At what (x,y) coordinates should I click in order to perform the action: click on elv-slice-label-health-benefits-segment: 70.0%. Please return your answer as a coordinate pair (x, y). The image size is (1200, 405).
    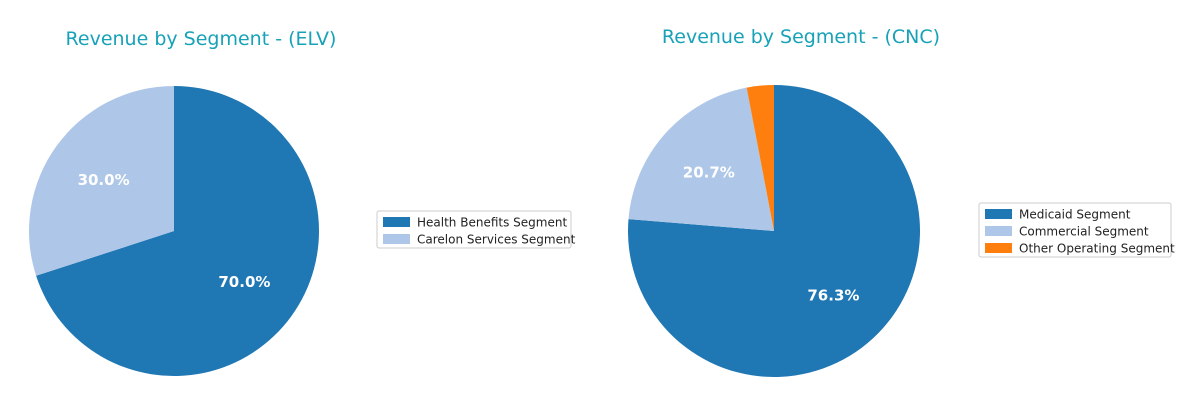
    Looking at the image, I should click on (244, 282).